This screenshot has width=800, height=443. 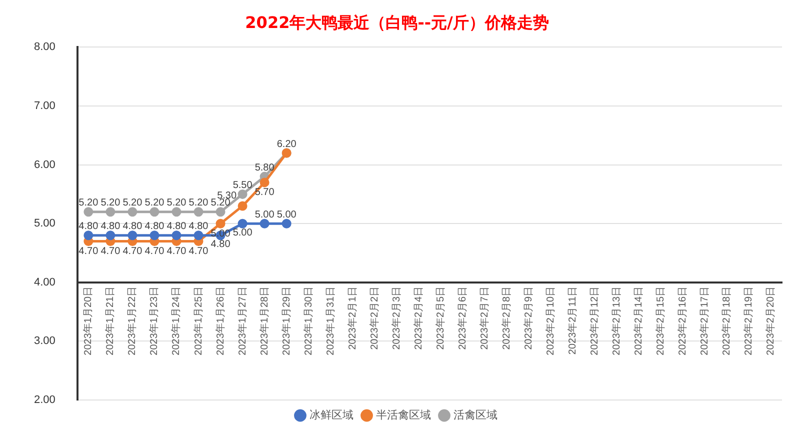 I want to click on x-tick-label: 2023年1月24日, so click(x=176, y=321).